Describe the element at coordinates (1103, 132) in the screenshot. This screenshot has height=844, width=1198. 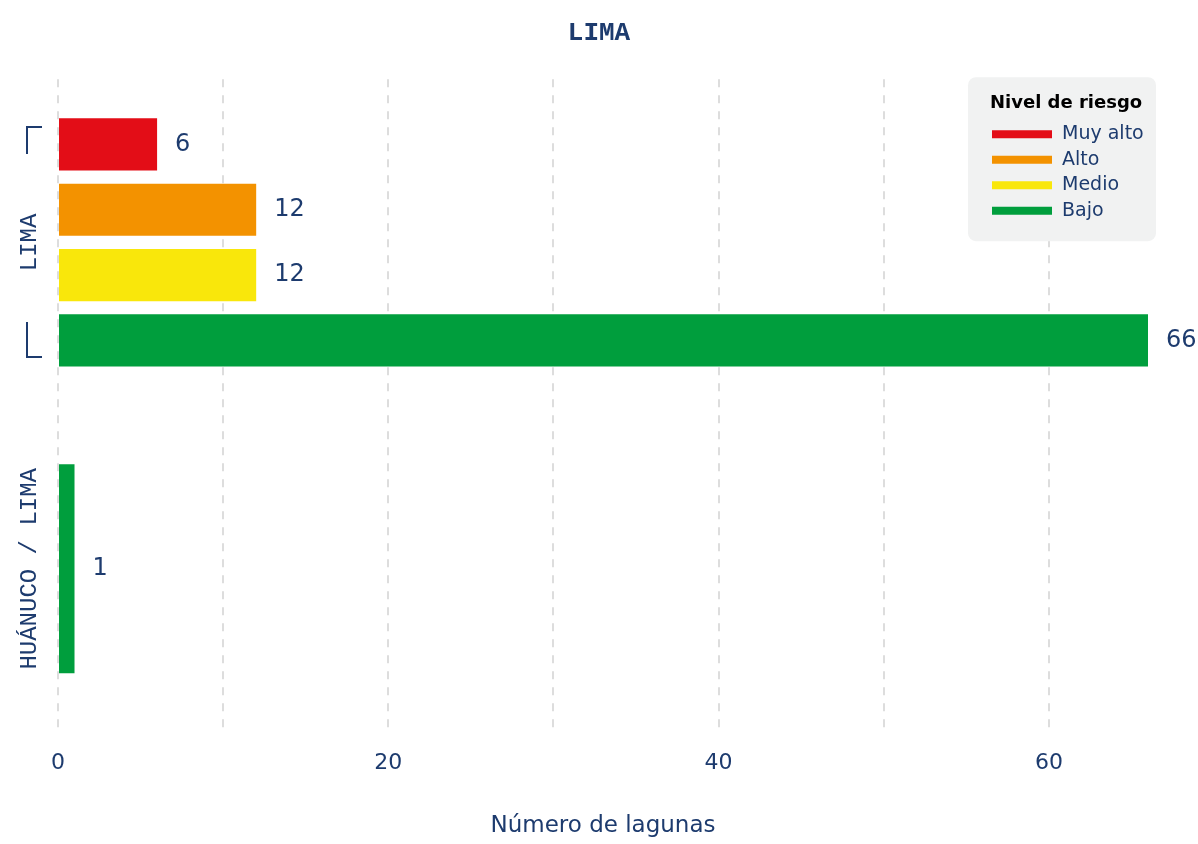
I see `legend-label: Muy alto` at that location.